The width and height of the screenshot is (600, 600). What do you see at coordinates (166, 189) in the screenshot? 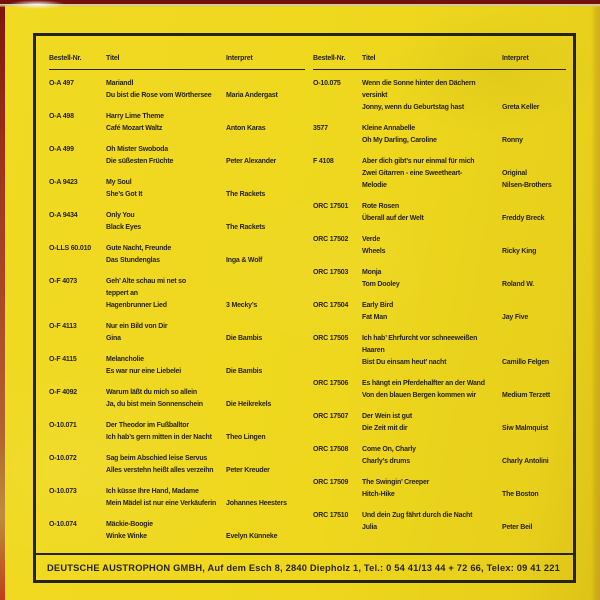
I see `title-lines: My Soul She’s Got It` at bounding box center [166, 189].